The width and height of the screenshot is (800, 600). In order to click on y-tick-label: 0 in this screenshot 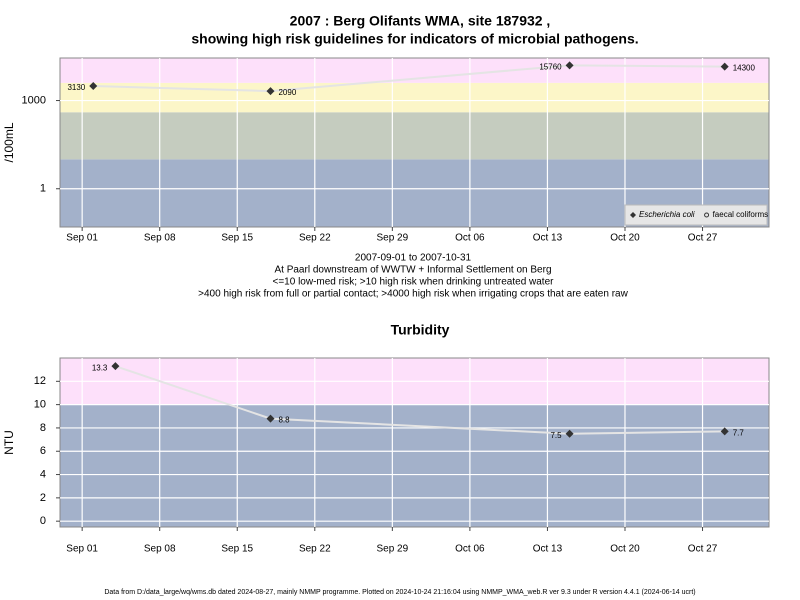, I will do `click(43, 521)`.